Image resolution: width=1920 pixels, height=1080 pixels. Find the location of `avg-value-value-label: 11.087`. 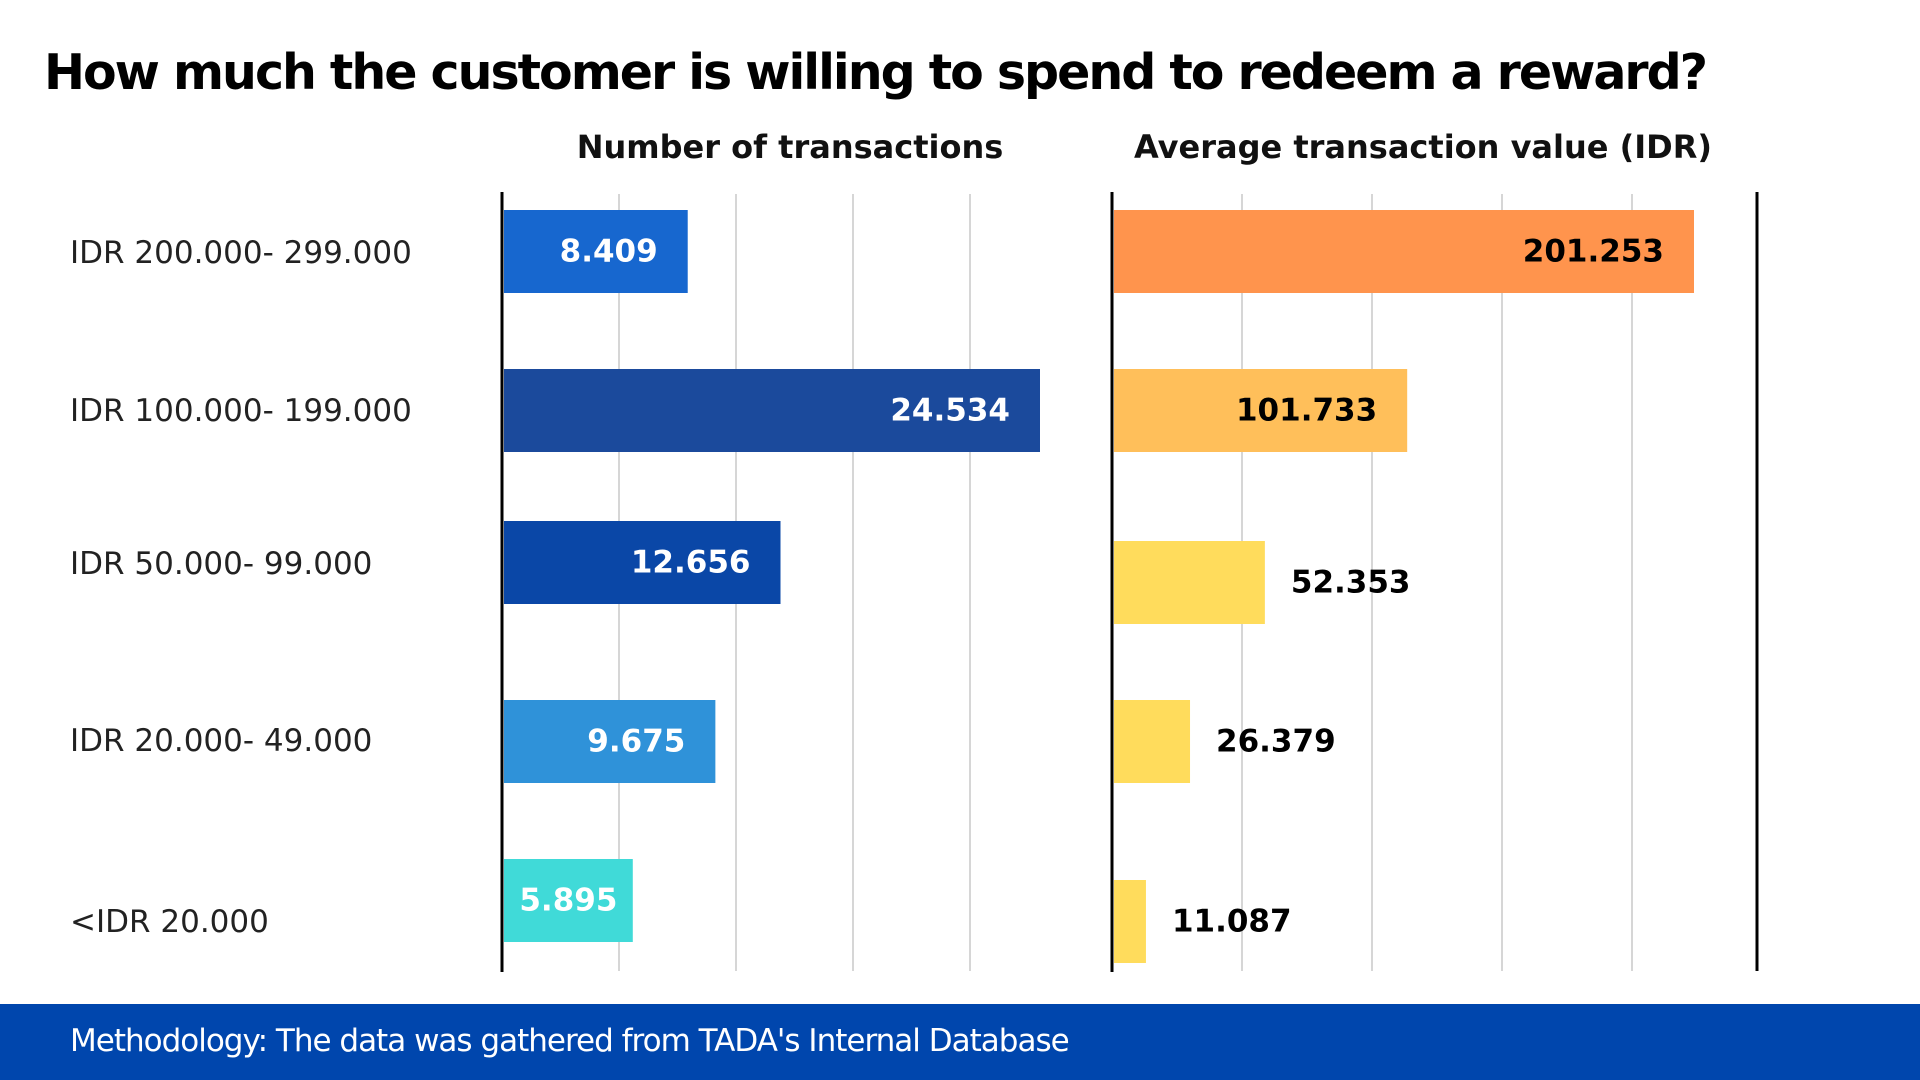

avg-value-value-label: 11.087 is located at coordinates (1232, 922).